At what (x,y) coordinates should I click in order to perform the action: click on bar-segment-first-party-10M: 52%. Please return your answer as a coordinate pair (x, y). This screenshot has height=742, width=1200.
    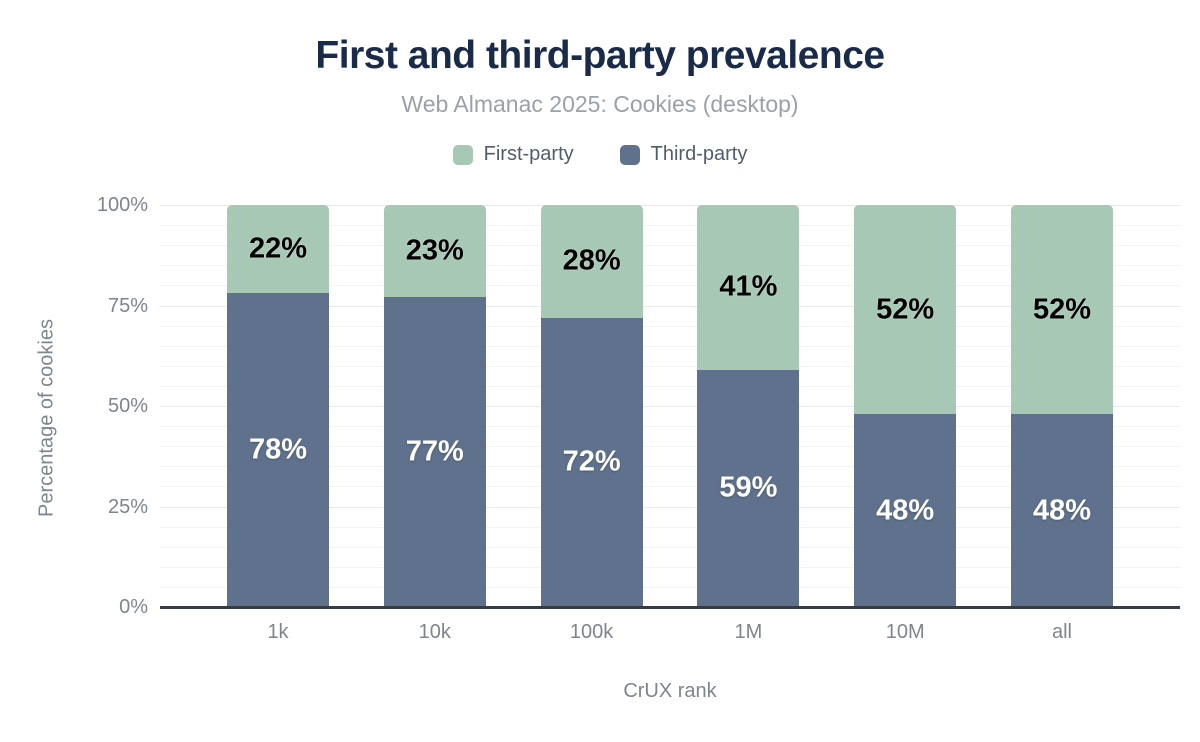
    Looking at the image, I should click on (905, 310).